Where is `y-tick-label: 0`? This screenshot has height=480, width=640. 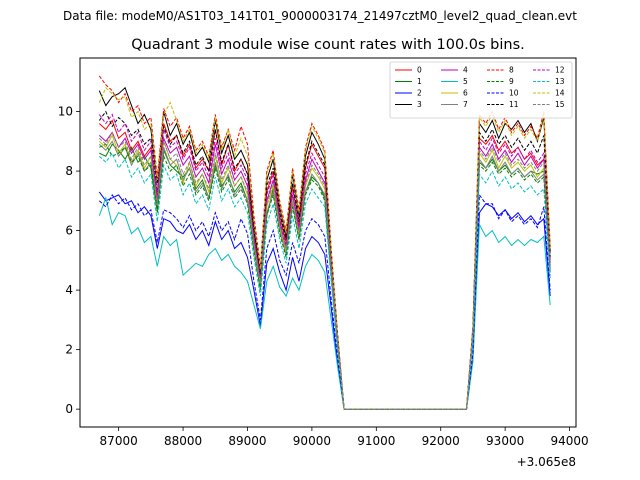
y-tick-label: 0 is located at coordinates (69, 409).